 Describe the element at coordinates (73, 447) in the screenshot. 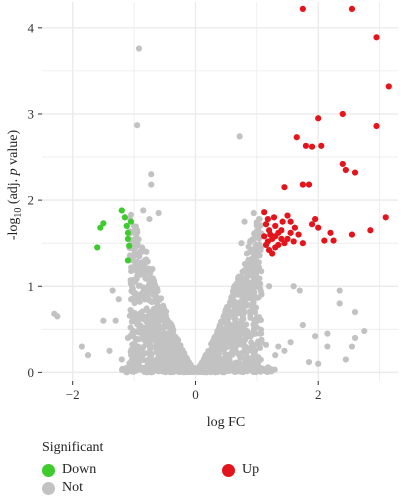

I see `legend-title: Significant` at that location.